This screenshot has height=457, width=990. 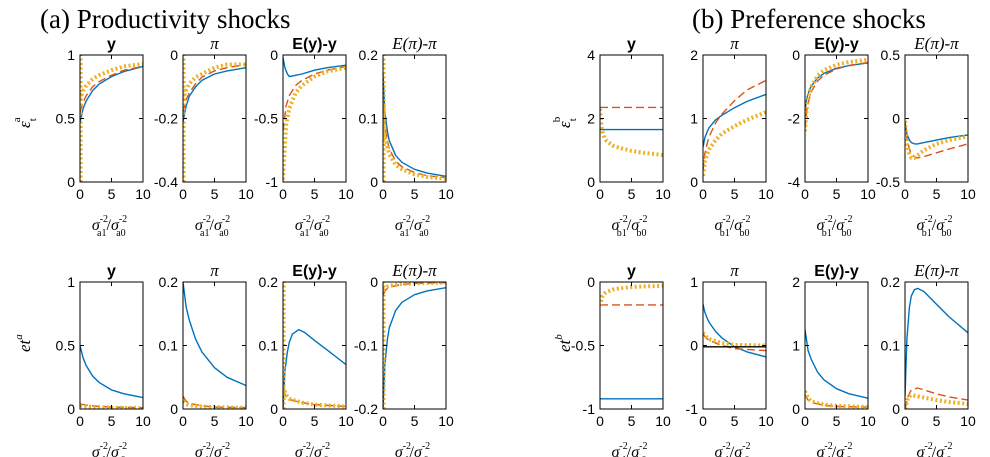 I want to click on subplot-b-2-4: 0 0.1 0.2 0 5 10 E(π)-π σ-2b1/σ-2b0, so click(x=928, y=359).